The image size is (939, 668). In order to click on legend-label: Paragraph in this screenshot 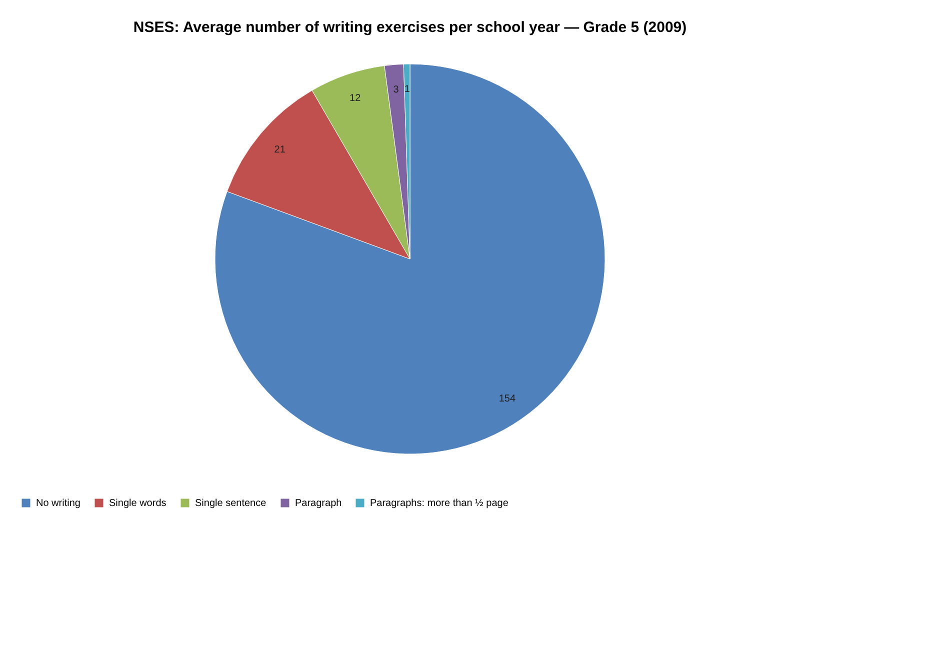, I will do `click(318, 503)`.